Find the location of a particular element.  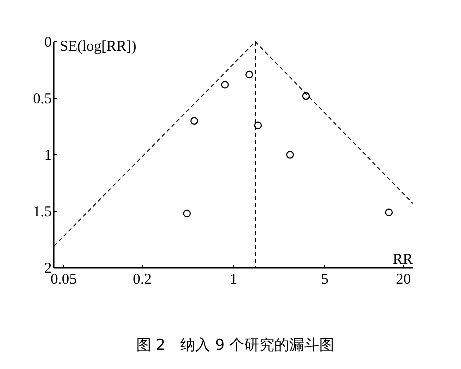

x-axis-title: RR is located at coordinates (402, 260).